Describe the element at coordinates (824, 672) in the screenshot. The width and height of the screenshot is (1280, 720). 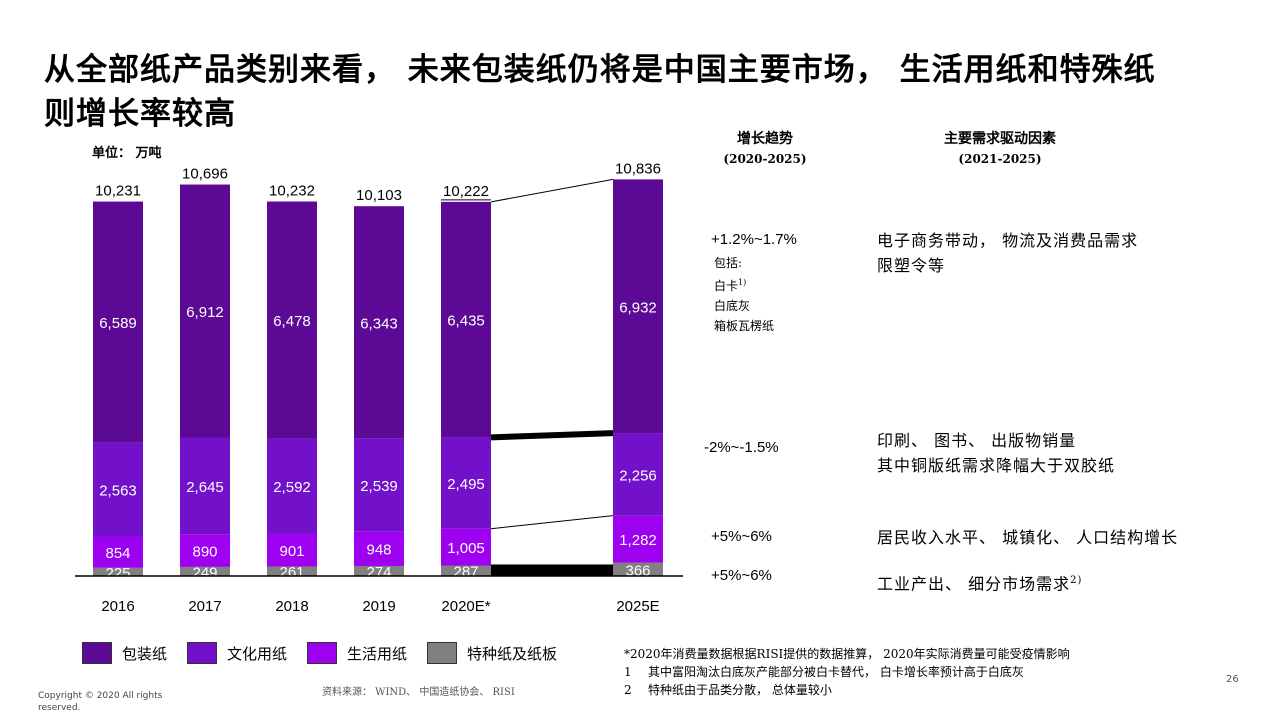
I see `note-1: 1 其中富阳淘汰白底灰产能部分被白卡替代， 白卡增长率预计高于白底灰` at that location.